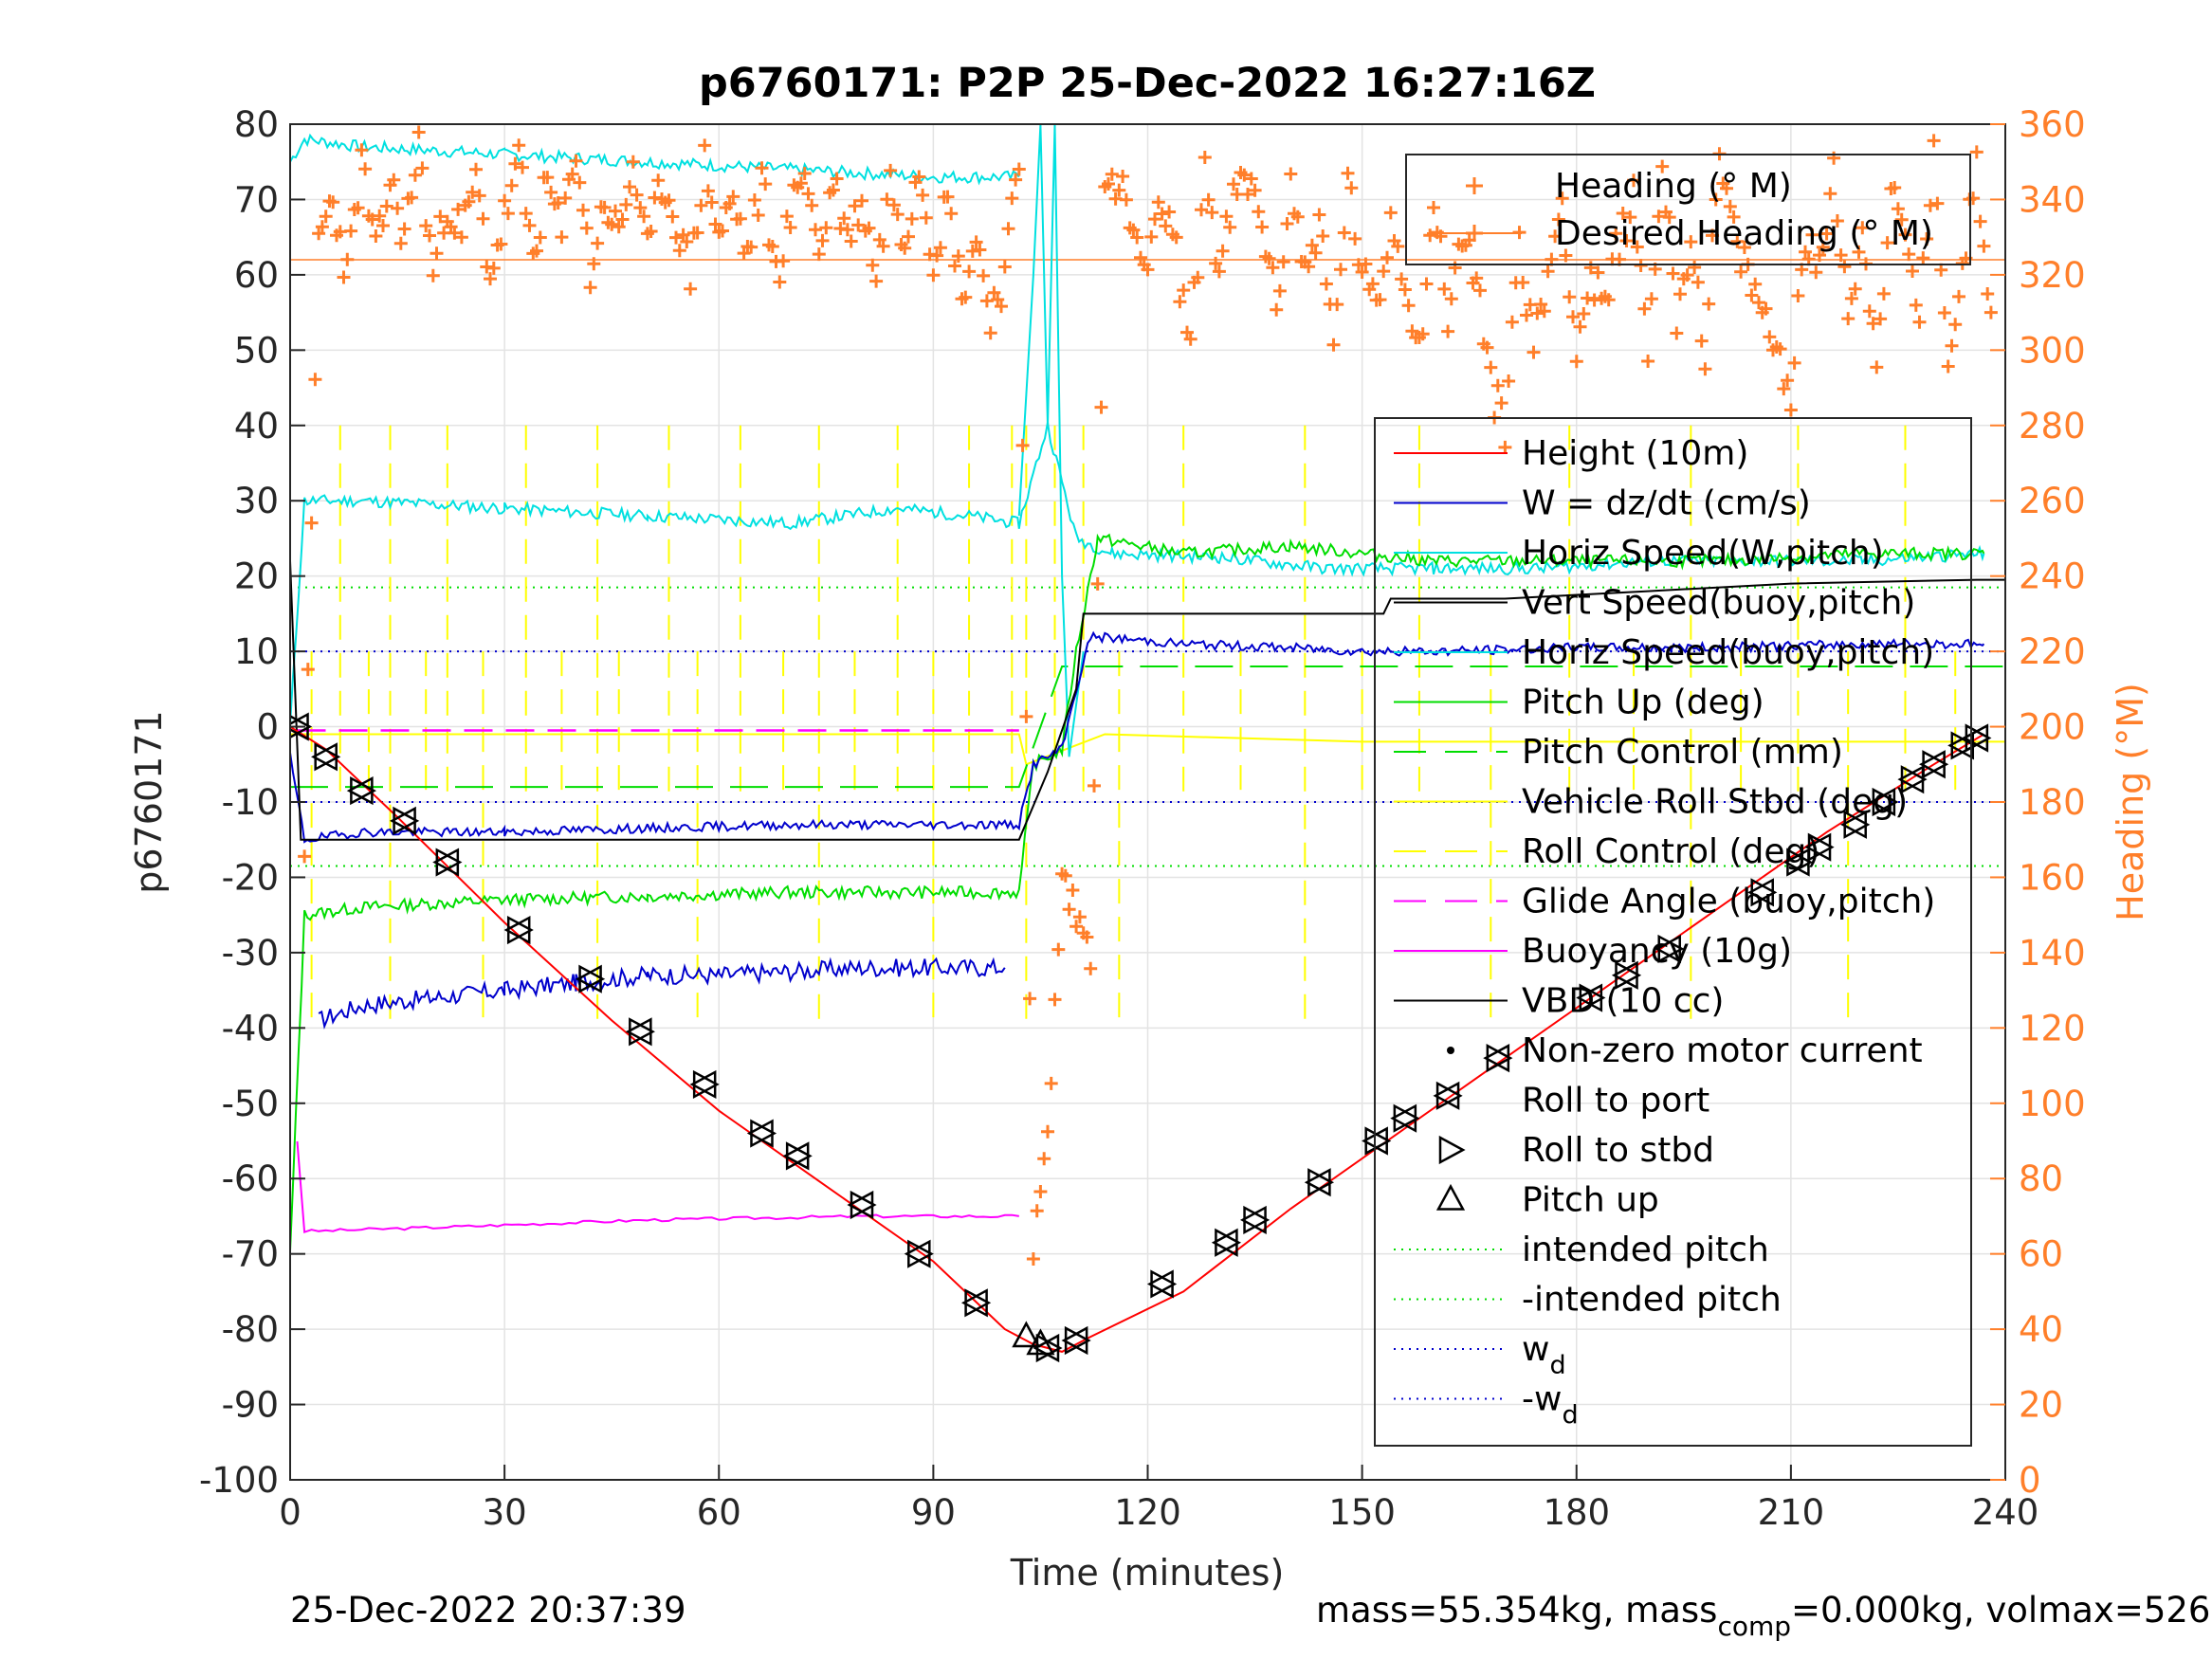  What do you see at coordinates (1722, 1050) in the screenshot?
I see `legend-label: Non-zero motor current` at bounding box center [1722, 1050].